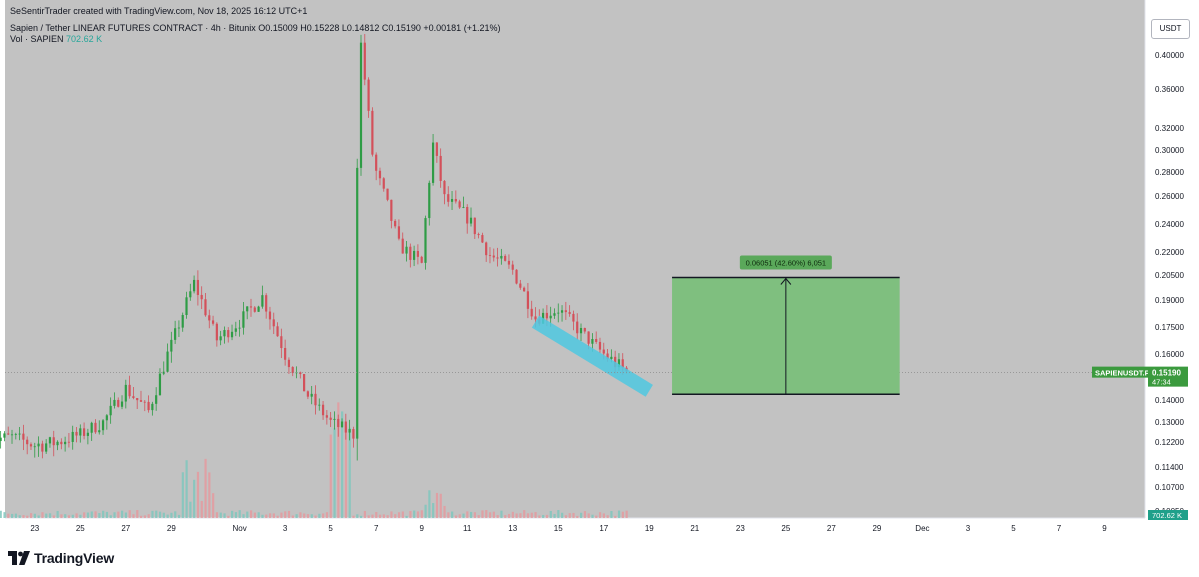 The width and height of the screenshot is (1199, 577). I want to click on y-tick-label: 0.14000, so click(1169, 400).